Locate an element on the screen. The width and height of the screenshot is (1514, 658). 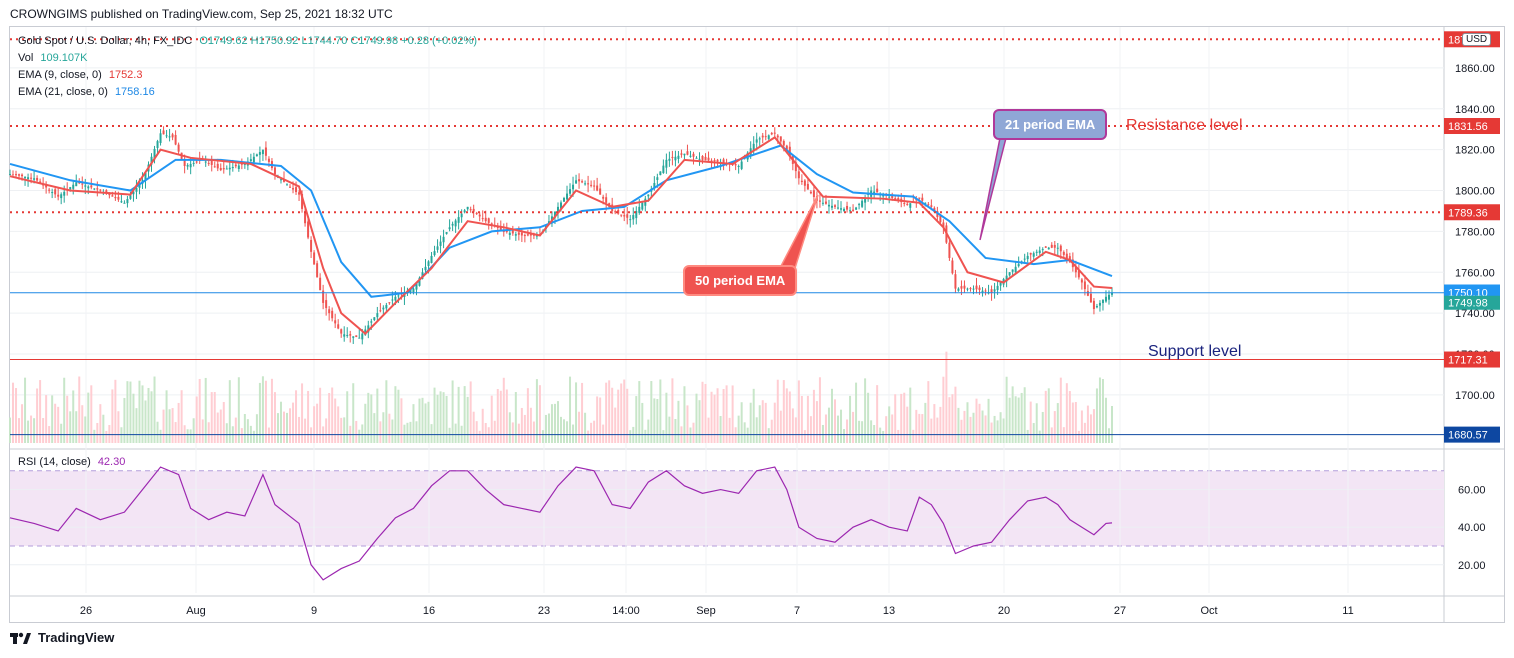
price-tag-bg is located at coordinates (1472, 359).